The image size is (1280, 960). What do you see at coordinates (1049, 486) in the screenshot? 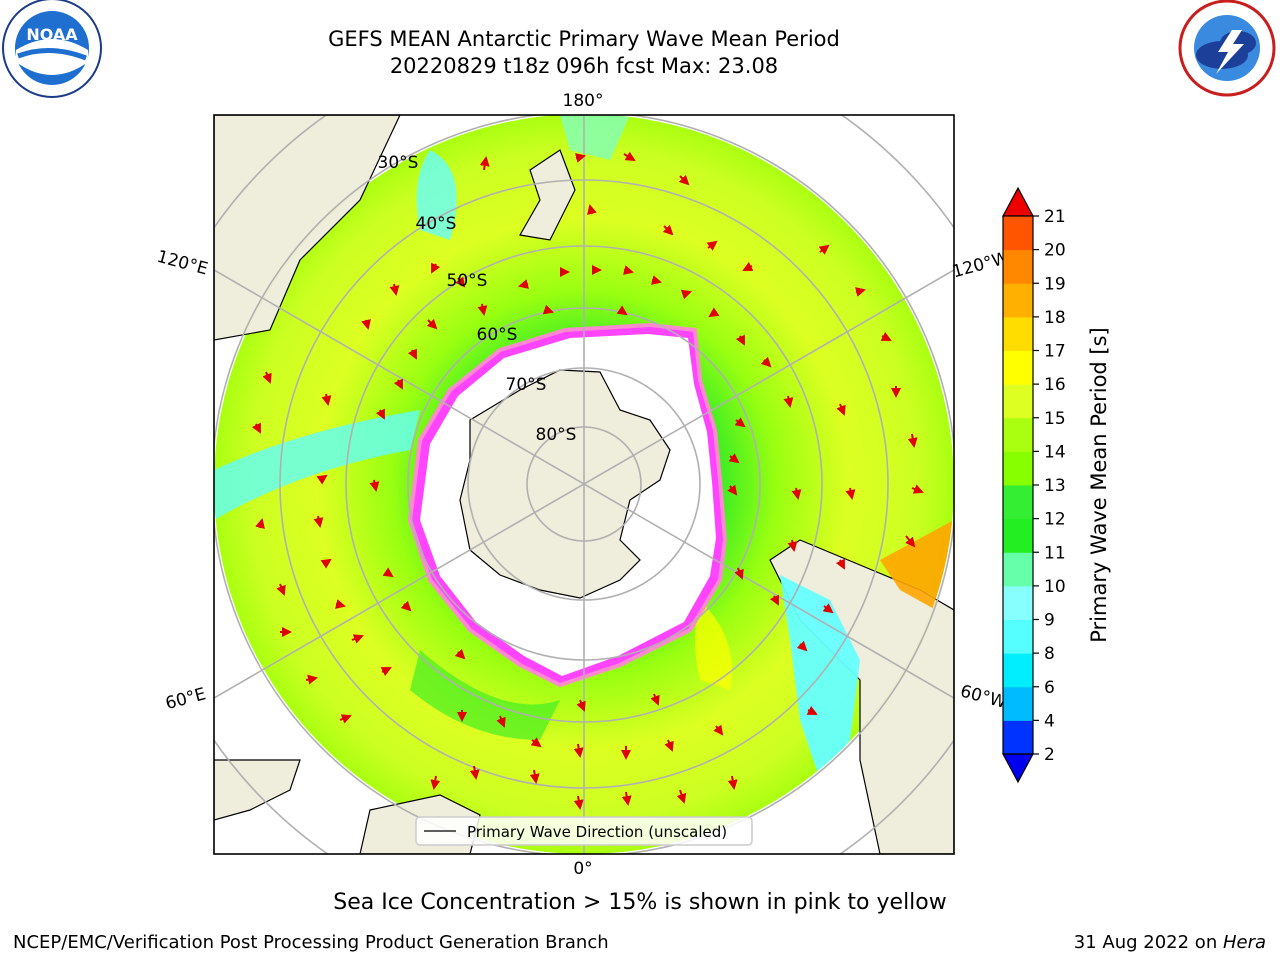
I see `colorbar-ticks: 2 4 6 8 9 10 11 12 13 14 15 16 17 18 19 20 21` at bounding box center [1049, 486].